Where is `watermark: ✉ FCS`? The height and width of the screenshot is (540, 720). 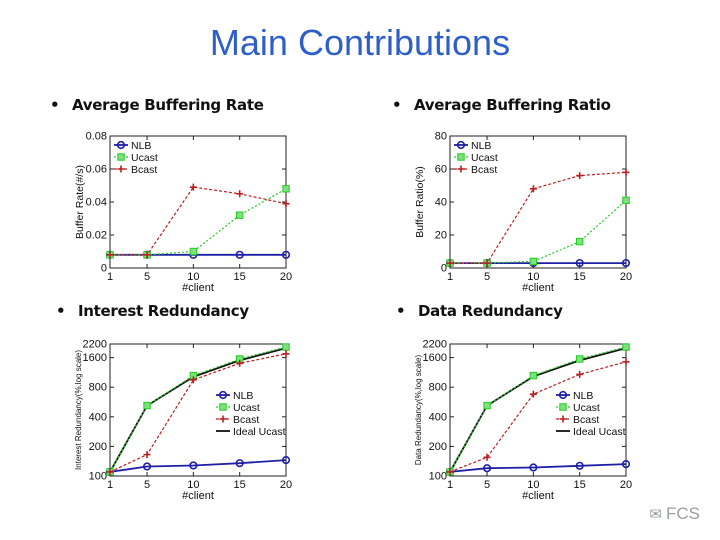 watermark: ✉ FCS is located at coordinates (674, 514).